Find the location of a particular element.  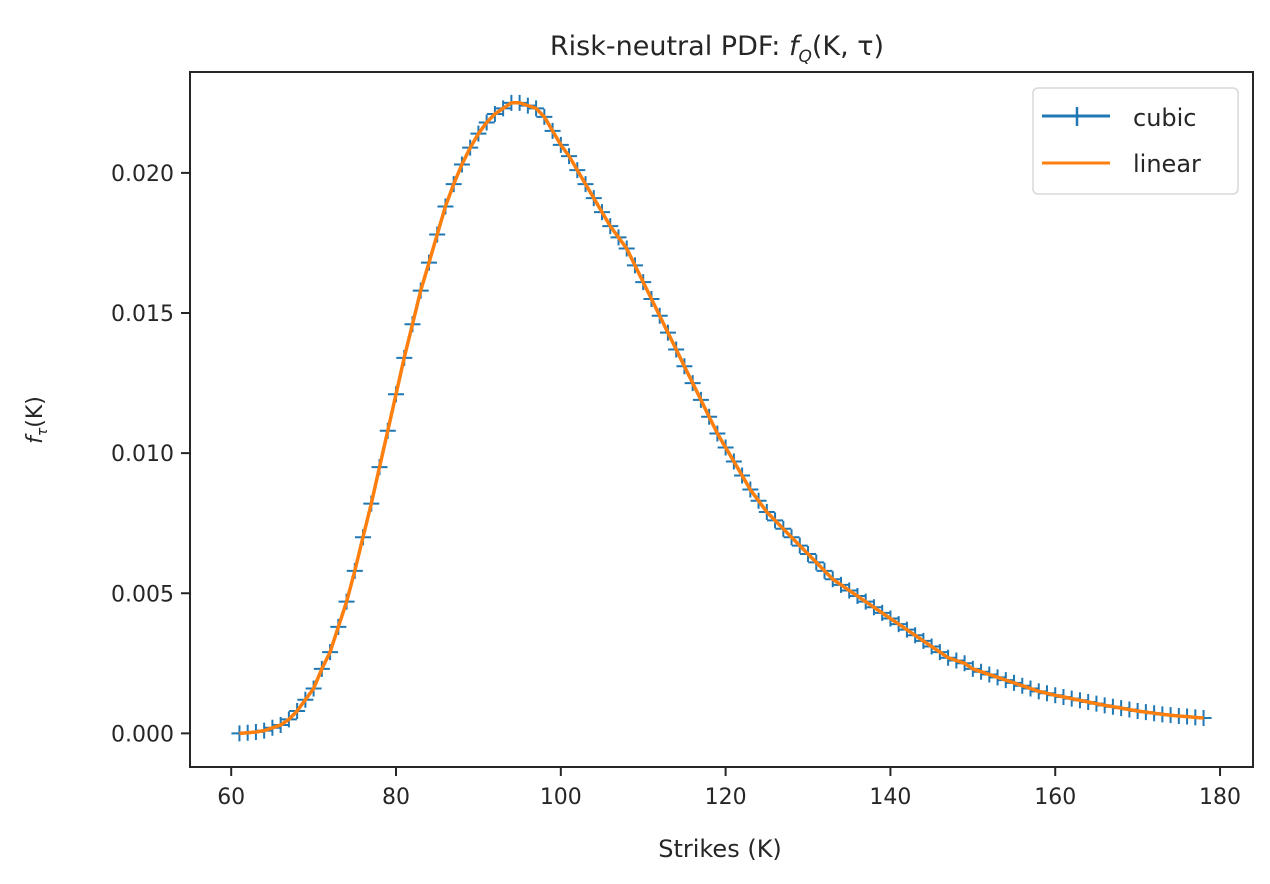

y-tick-label: 0.000 is located at coordinates (142, 734).